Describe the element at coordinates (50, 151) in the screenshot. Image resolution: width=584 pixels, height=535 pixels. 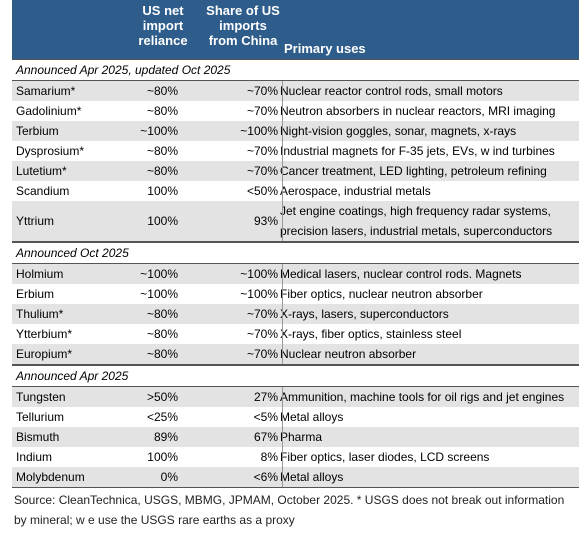
I see `element-name: Dysprosium*` at that location.